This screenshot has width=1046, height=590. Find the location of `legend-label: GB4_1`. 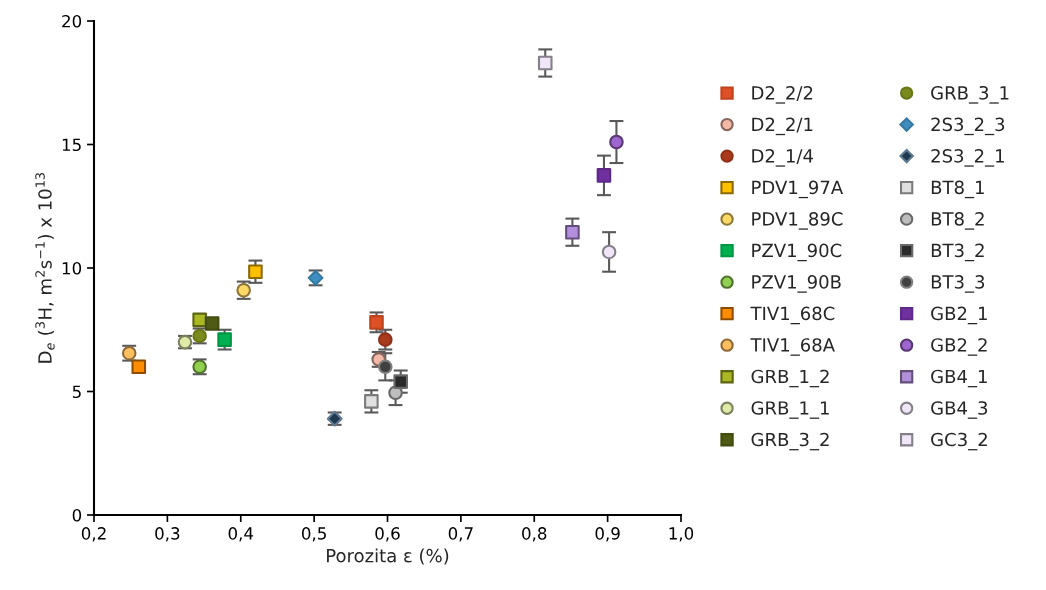

legend-label: GB4_1 is located at coordinates (959, 378).